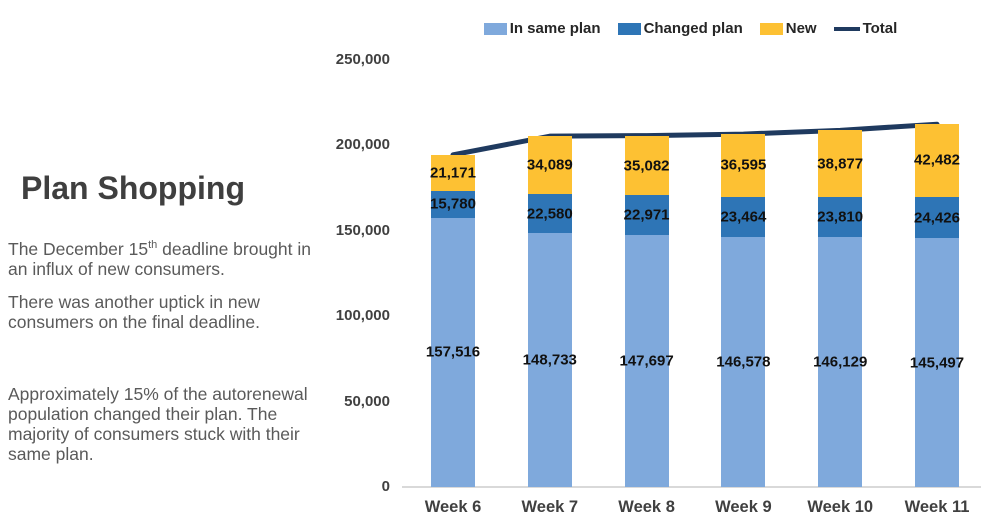 The width and height of the screenshot is (981, 527). I want to click on legend-label: Total, so click(880, 28).